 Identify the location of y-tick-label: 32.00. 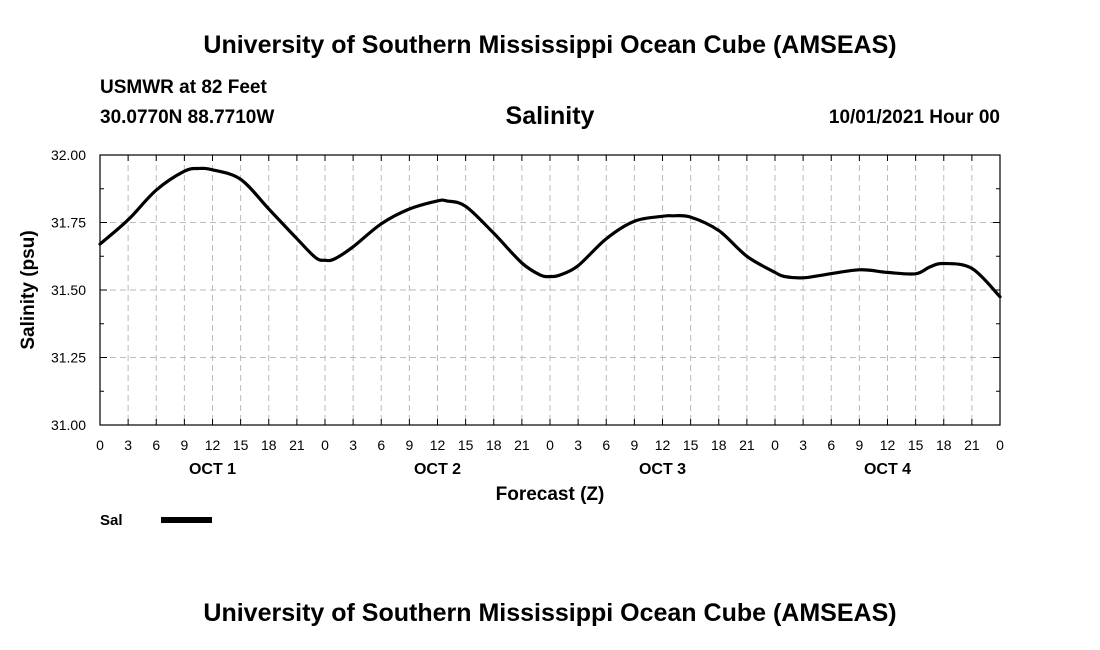
(68, 155).